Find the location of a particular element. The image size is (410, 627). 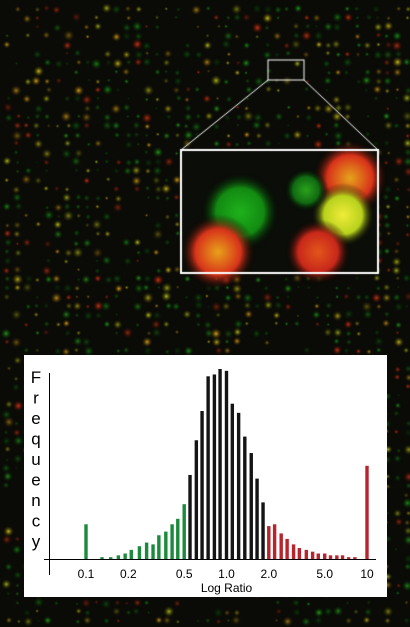

x-axis-label: Log Ratio is located at coordinates (227, 588).